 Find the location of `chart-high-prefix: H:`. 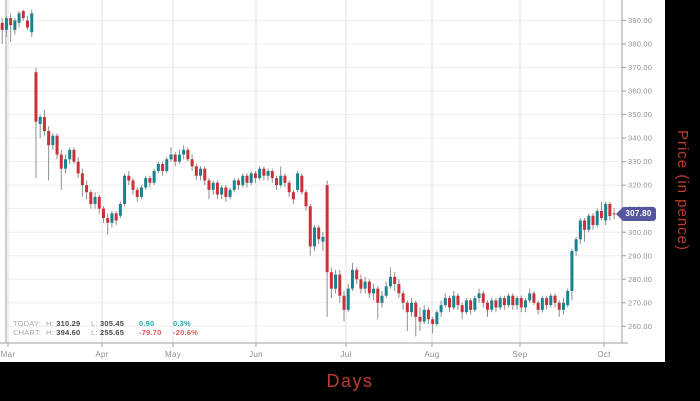

chart-high-prefix: H: is located at coordinates (50, 332).